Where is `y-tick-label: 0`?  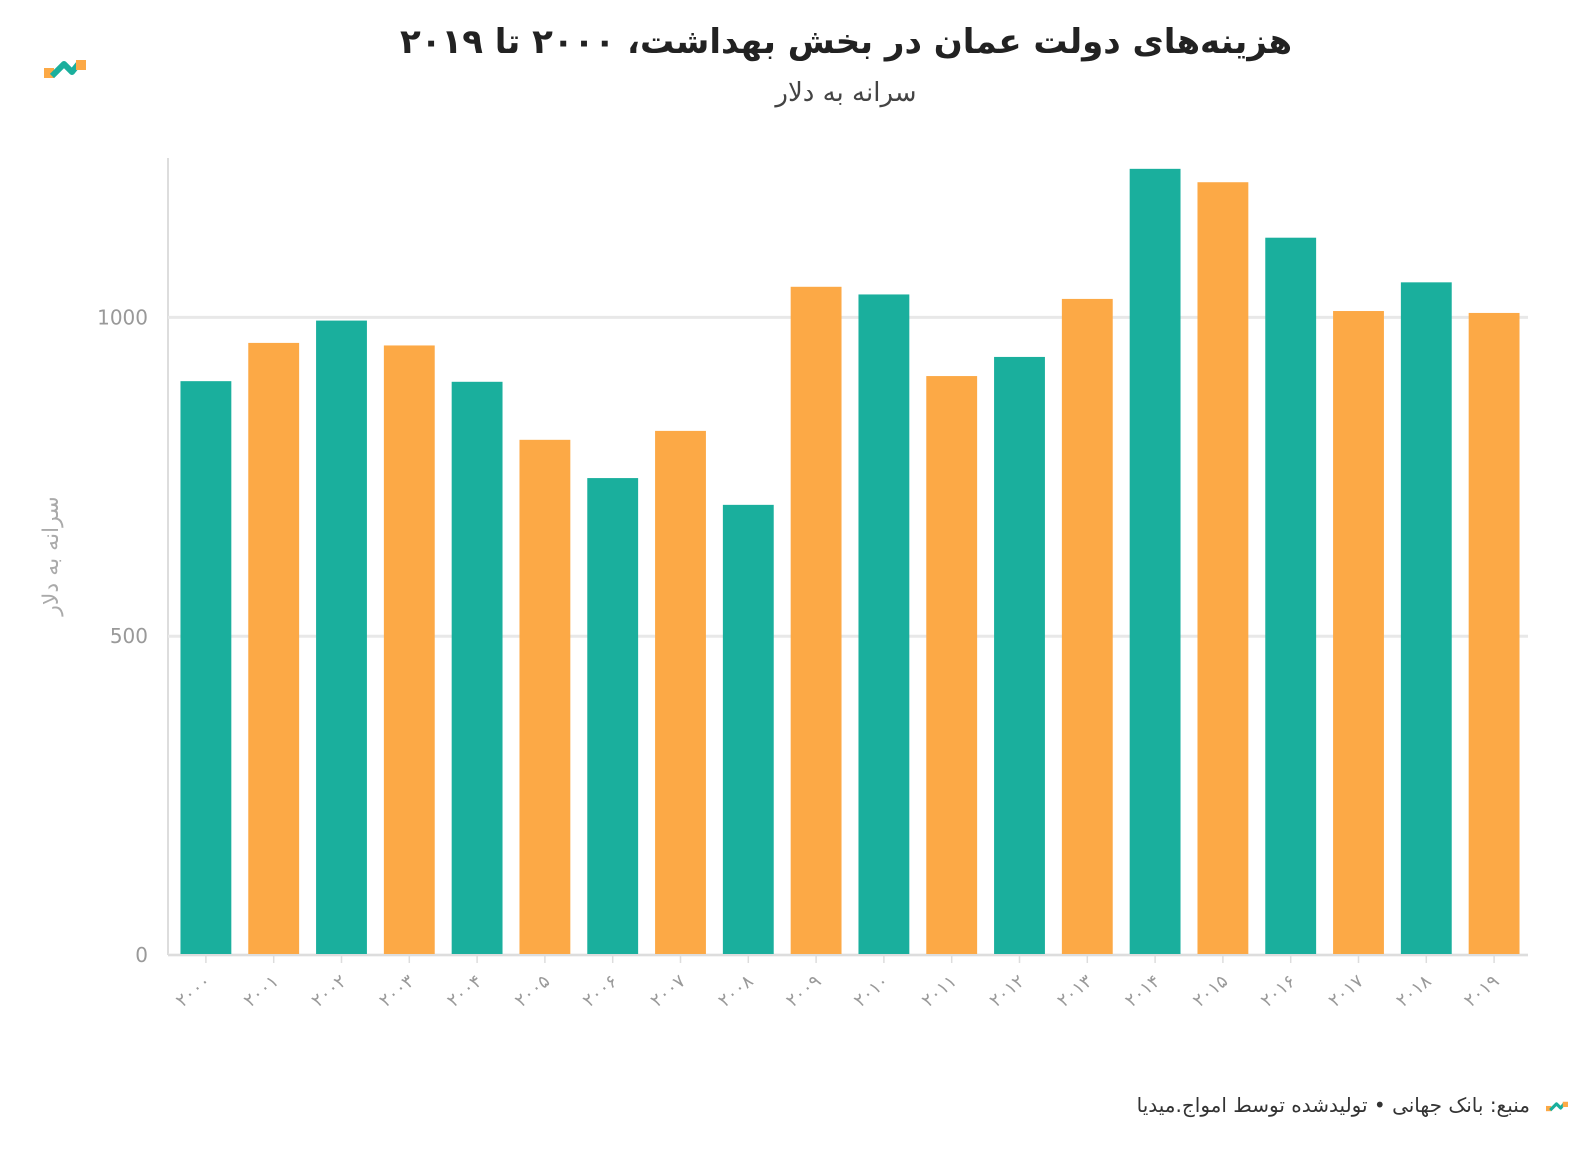
y-tick-label: 0 is located at coordinates (141, 955).